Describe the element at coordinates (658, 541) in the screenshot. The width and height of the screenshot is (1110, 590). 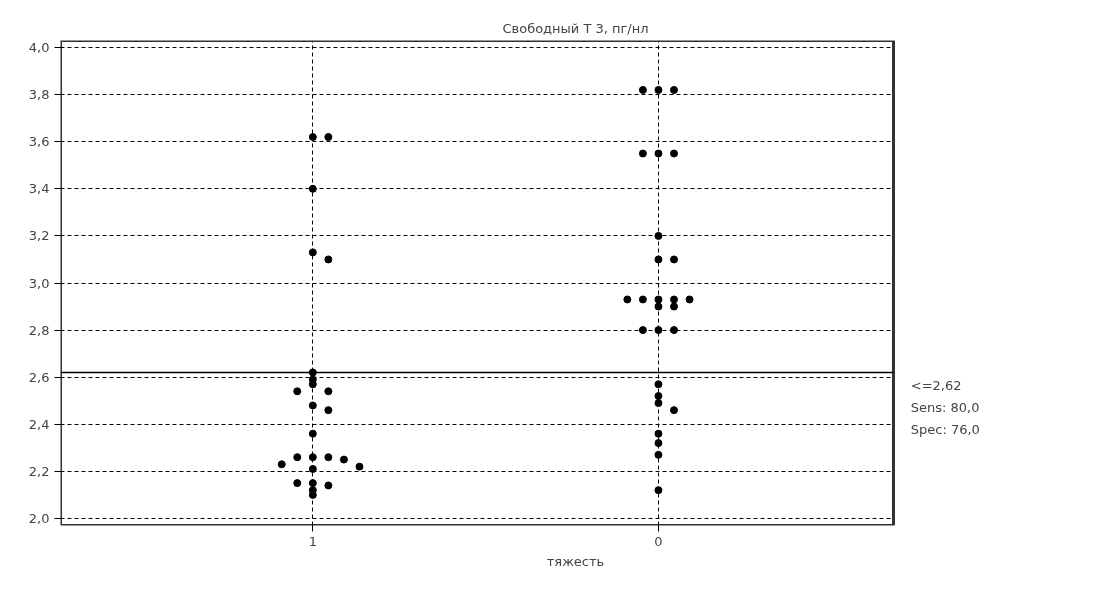
I see `x-tick-label: 0` at that location.